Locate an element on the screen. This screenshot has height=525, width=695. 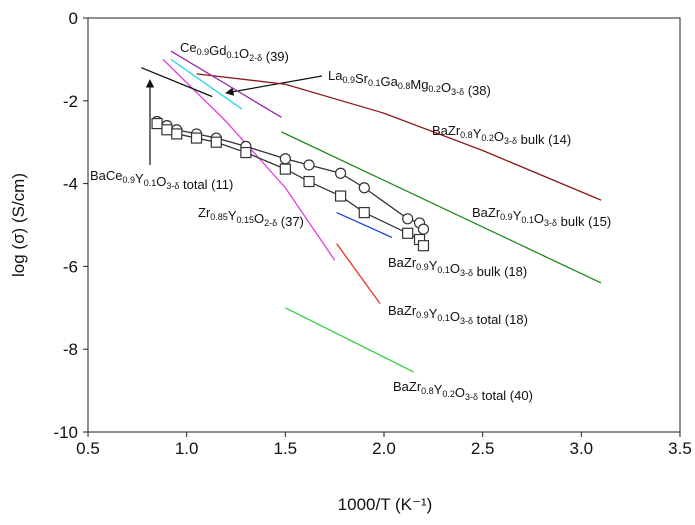
annotation: BaZr0.9Y0.1O3-δ bulk (18) is located at coordinates (457, 267).